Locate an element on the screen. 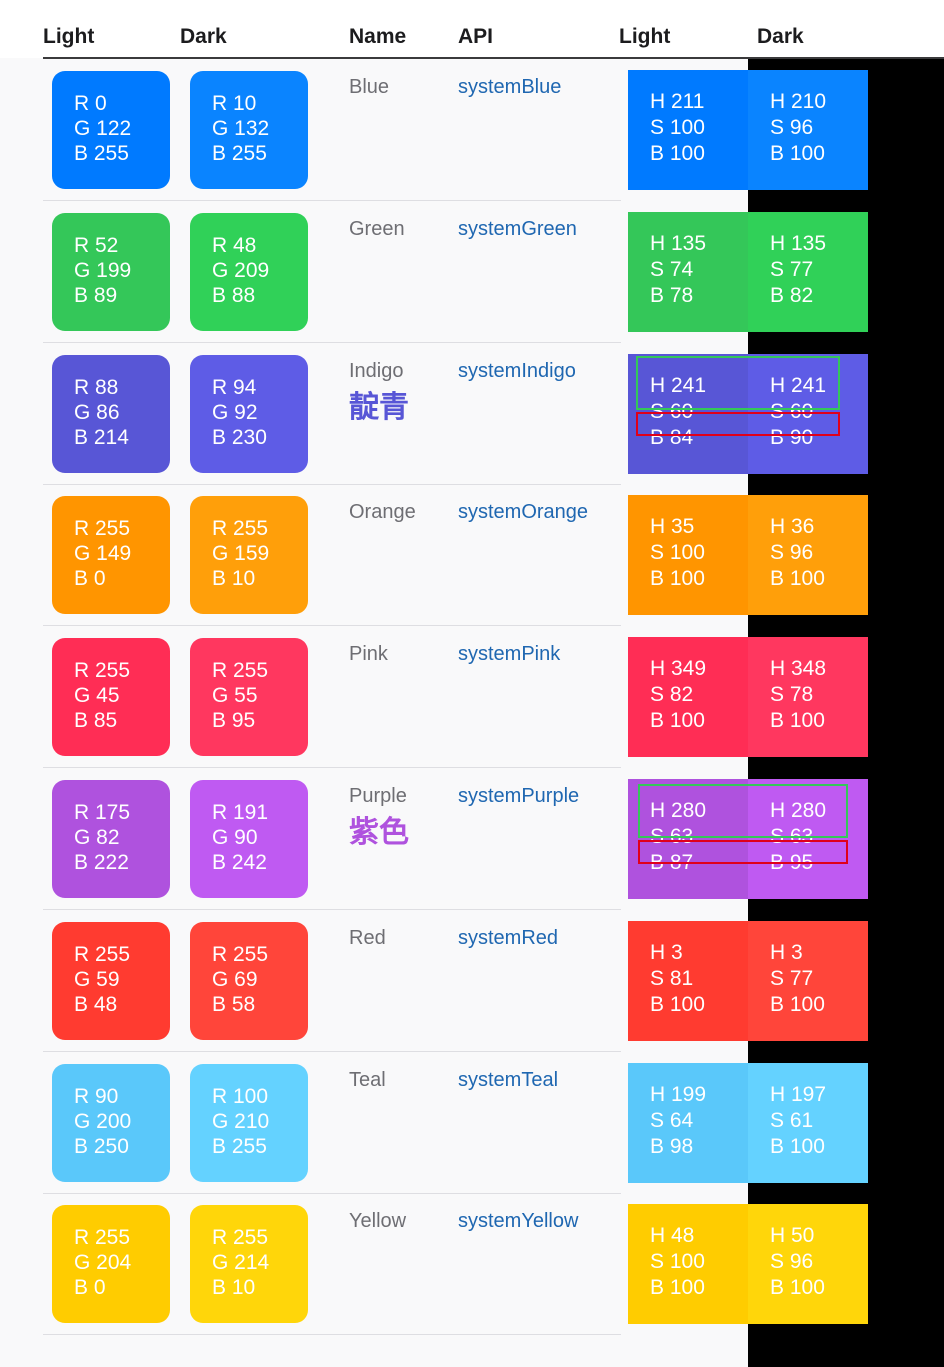 This screenshot has height=1367, width=944. light_rgb-line: R 175 is located at coordinates (102, 812).